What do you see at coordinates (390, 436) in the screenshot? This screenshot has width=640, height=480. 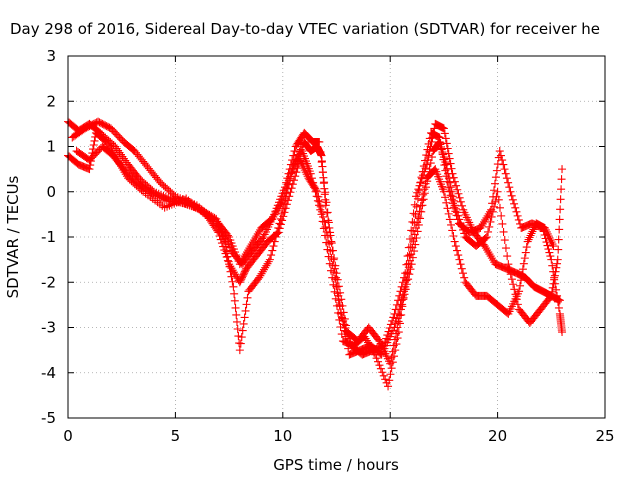 I see `x-tick-label: 15` at bounding box center [390, 436].